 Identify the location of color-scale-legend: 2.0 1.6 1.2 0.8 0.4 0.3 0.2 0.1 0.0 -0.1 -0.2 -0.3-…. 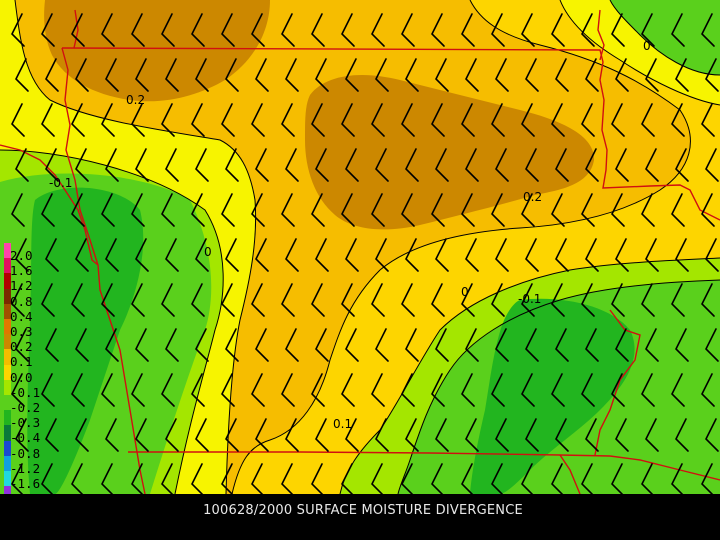
(30, 378).